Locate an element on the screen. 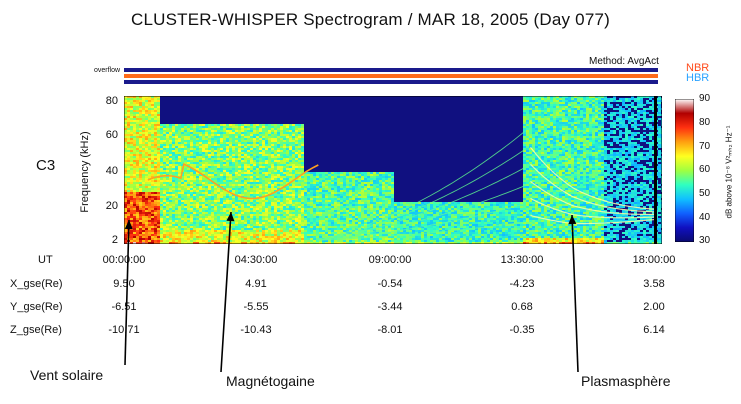 This screenshot has height=404, width=741. annotation-magnetosheath: Magnétogaine is located at coordinates (270, 381).